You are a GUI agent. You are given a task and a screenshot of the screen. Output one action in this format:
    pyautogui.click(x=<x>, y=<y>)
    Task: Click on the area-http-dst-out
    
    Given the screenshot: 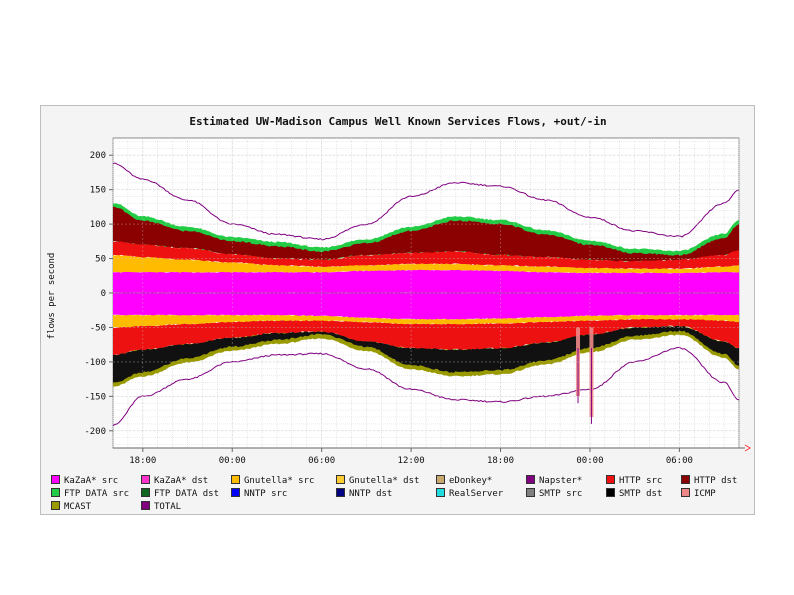 What is the action you would take?
    pyautogui.click(x=426, y=234)
    